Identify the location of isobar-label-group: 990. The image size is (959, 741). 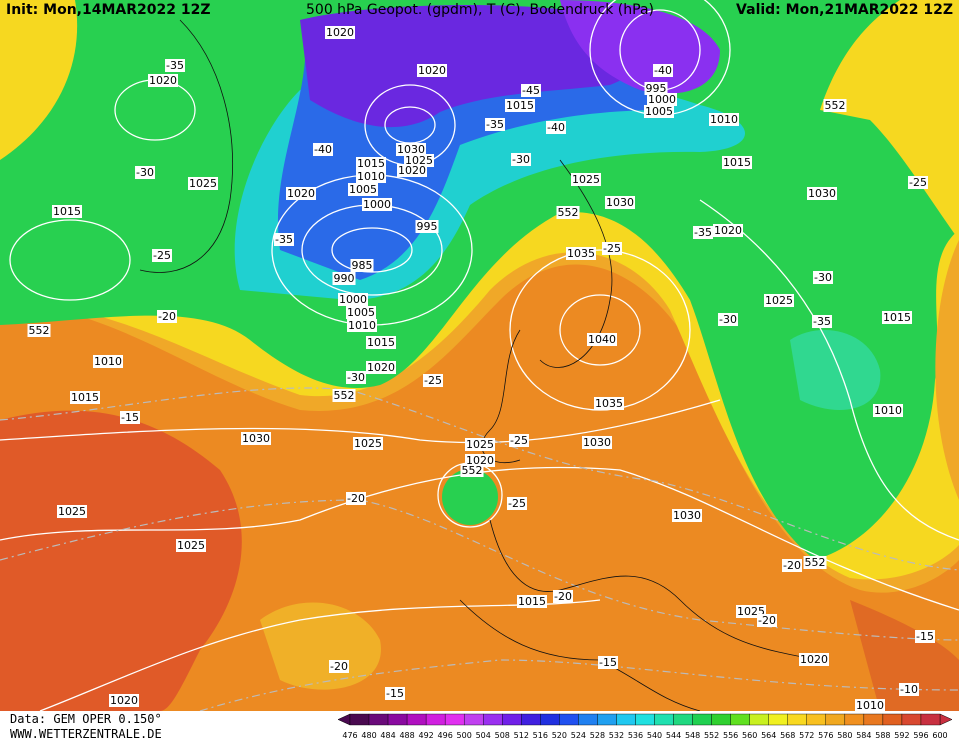
(344, 278).